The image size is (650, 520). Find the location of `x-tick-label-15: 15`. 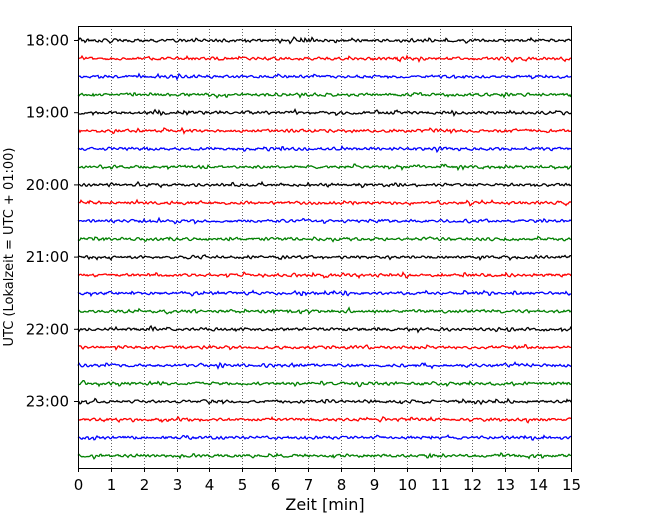

x-tick-label-15: 15 is located at coordinates (571, 485).